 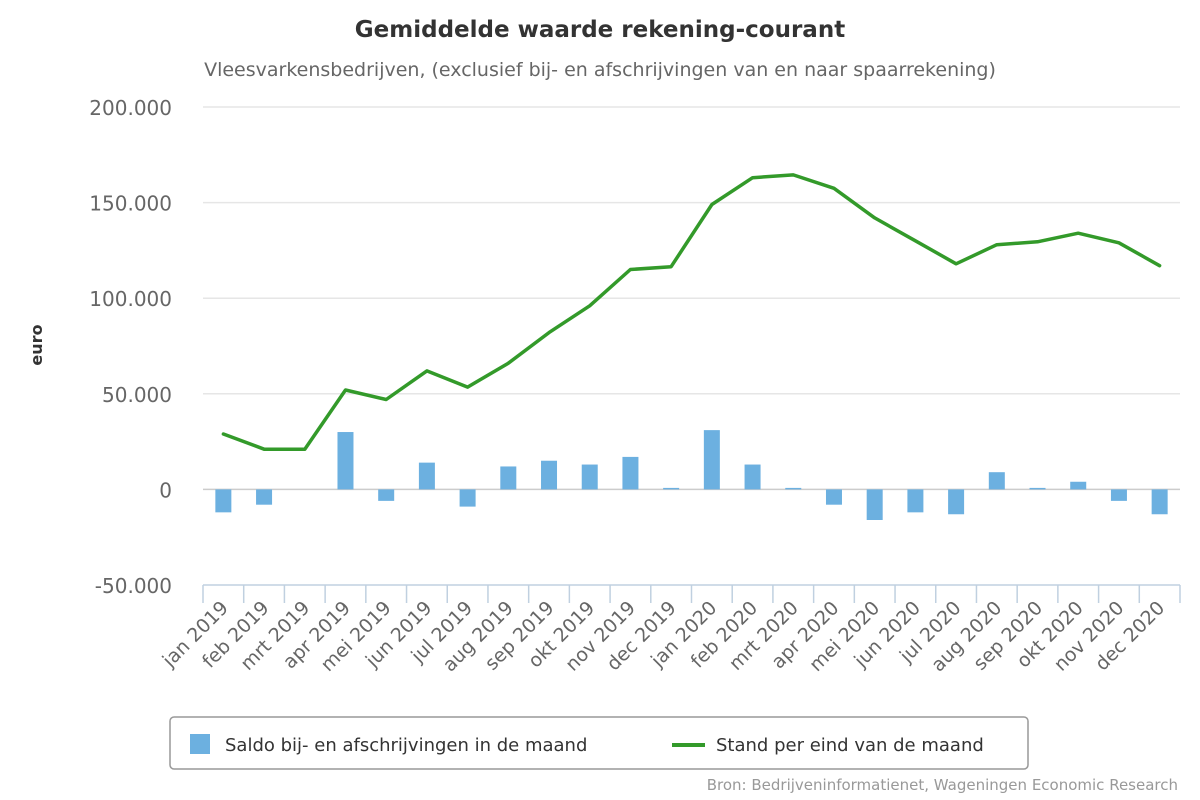 I want to click on y-tick-label: 0, so click(x=165, y=490).